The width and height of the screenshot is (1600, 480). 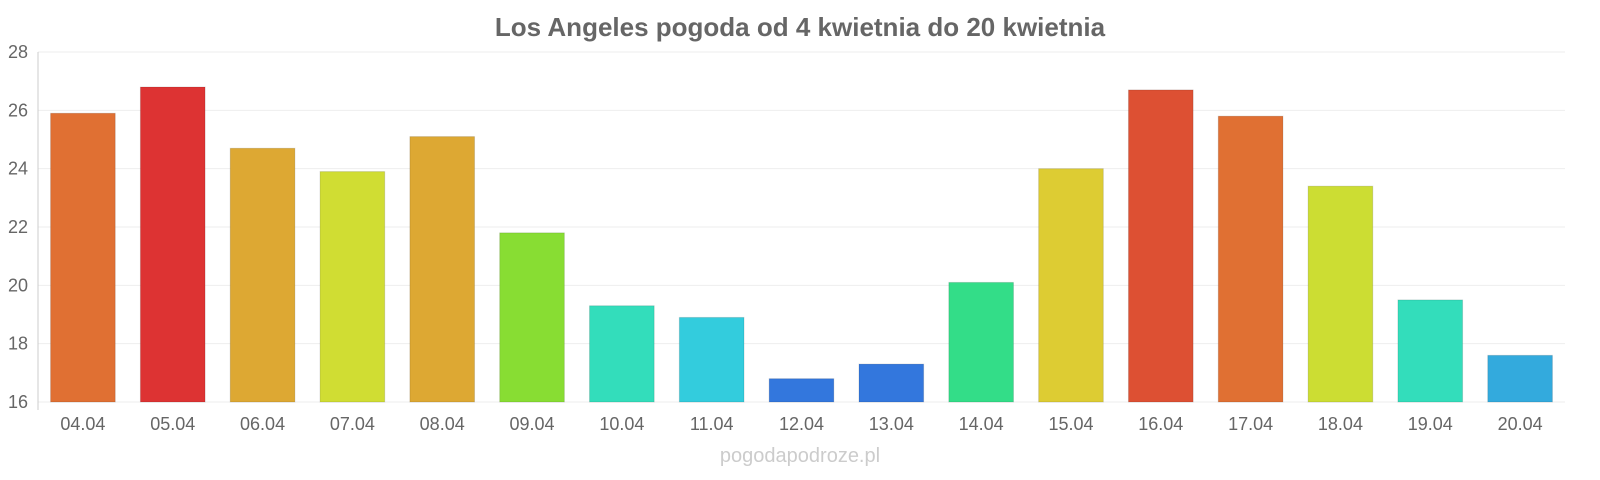 What do you see at coordinates (1160, 424) in the screenshot?
I see `x-tick-label: 16.04` at bounding box center [1160, 424].